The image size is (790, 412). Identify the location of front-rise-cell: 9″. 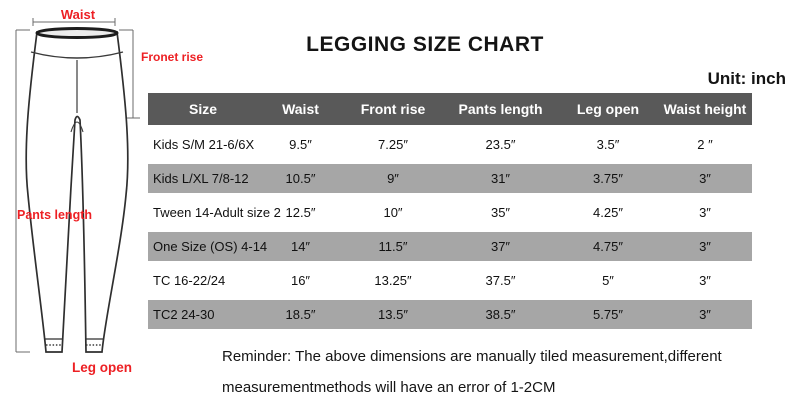
(393, 178).